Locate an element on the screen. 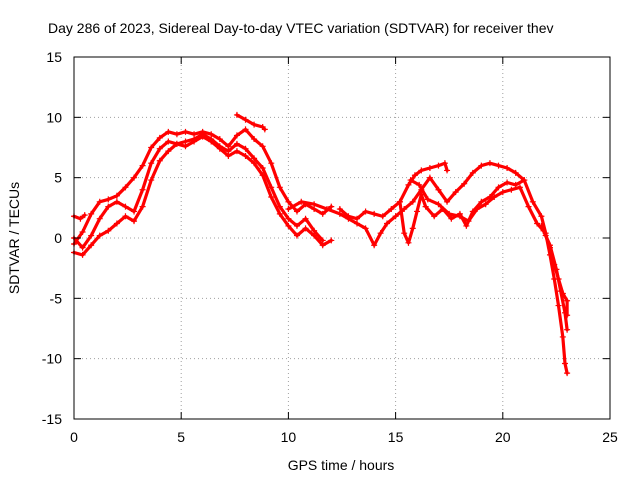  x-axis-label: GPS time / hours is located at coordinates (341, 465).